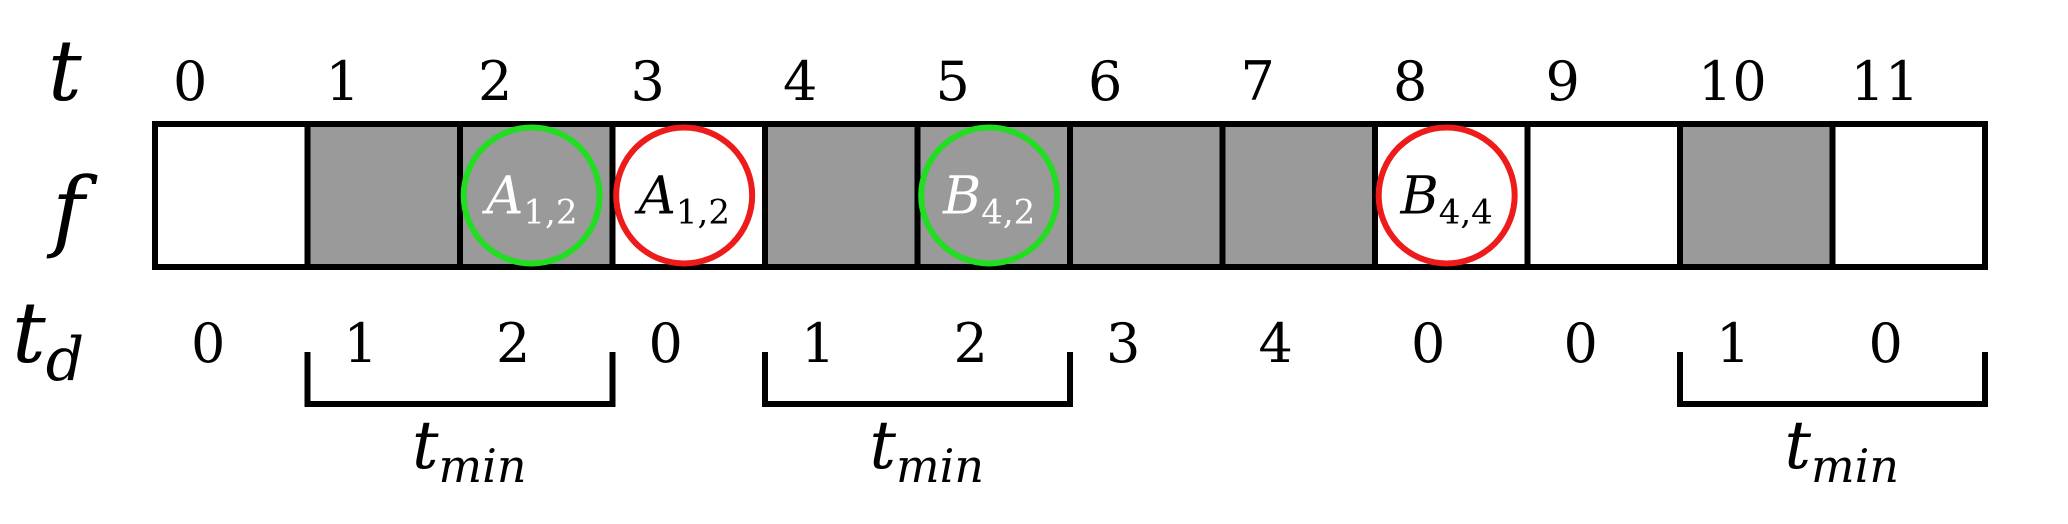 Image resolution: width=2068 pixels, height=524 pixels. I want to click on markers: A1,2 A1,2 B4,2 B4,4, so click(989, 195).